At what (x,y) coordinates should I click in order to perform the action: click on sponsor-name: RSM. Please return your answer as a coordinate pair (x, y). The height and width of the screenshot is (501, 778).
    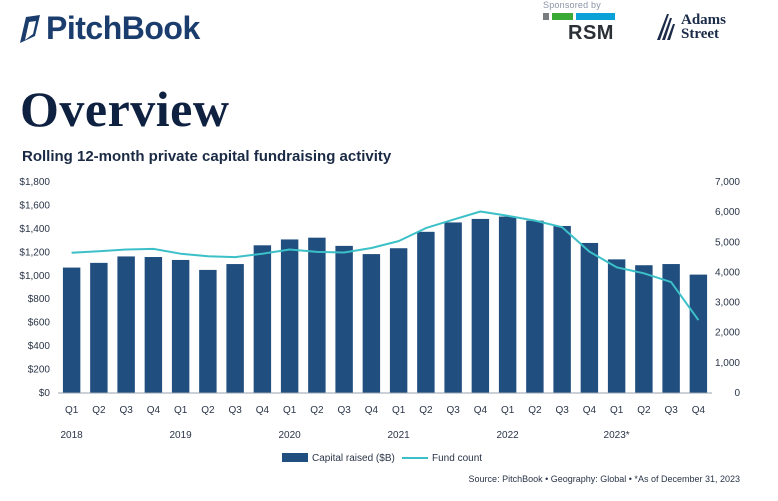
    Looking at the image, I should click on (591, 33).